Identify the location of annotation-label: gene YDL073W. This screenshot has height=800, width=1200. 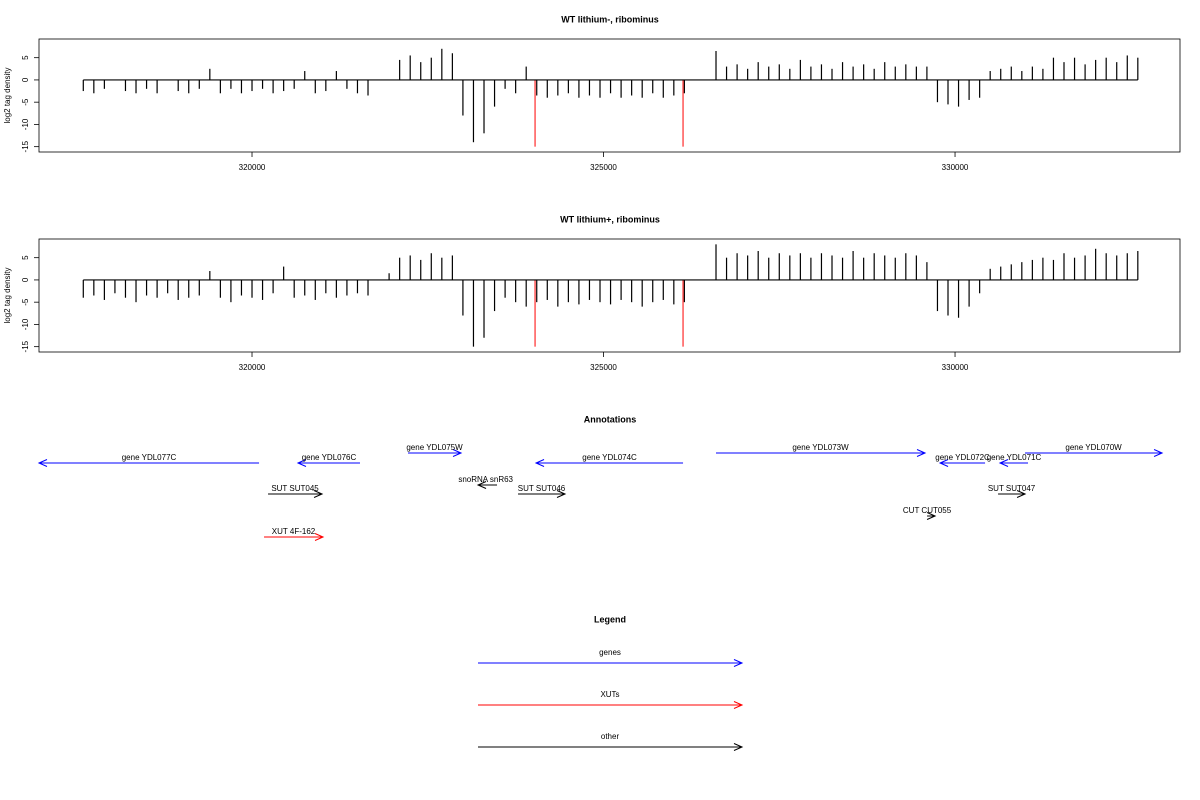
(820, 447).